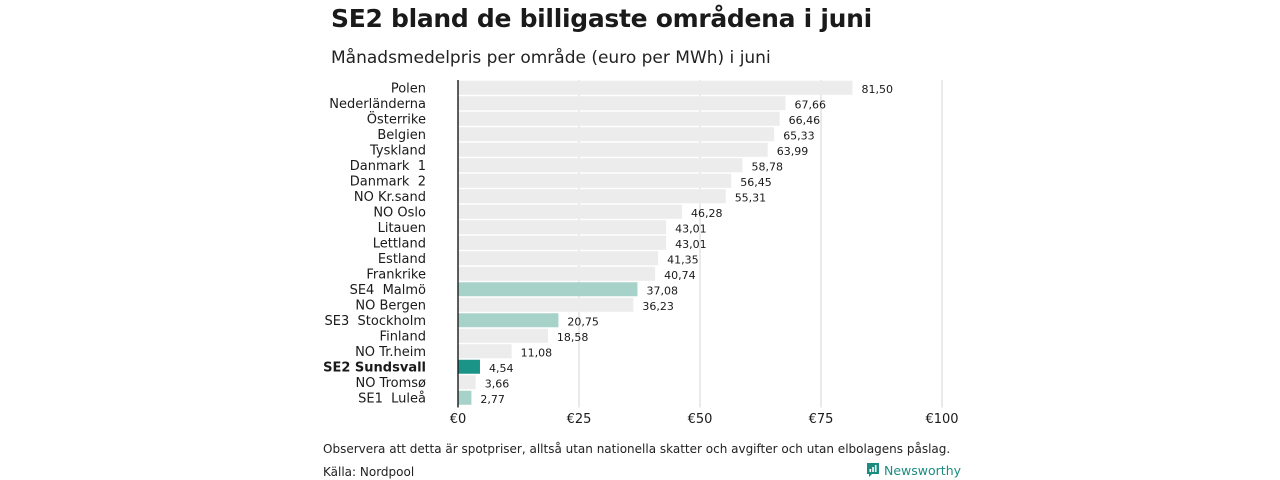 Image resolution: width=1280 pixels, height=480 pixels. I want to click on category-label: SE4 Malmö, so click(388, 290).